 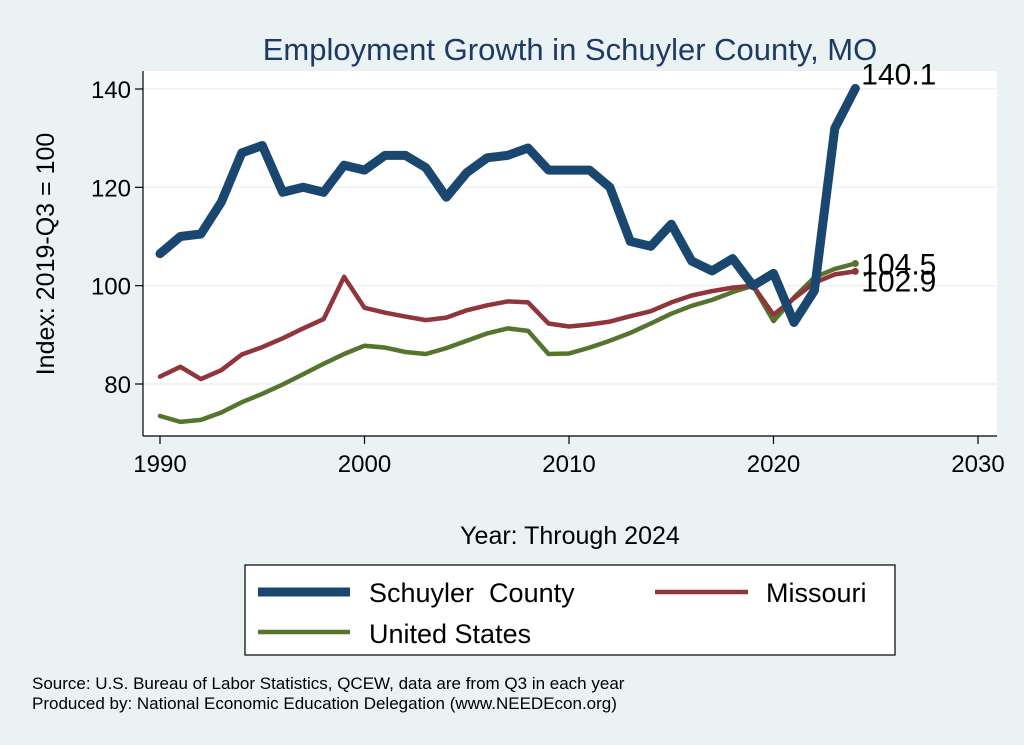 I want to click on end-label-missouri: 102.9, so click(x=898, y=281).